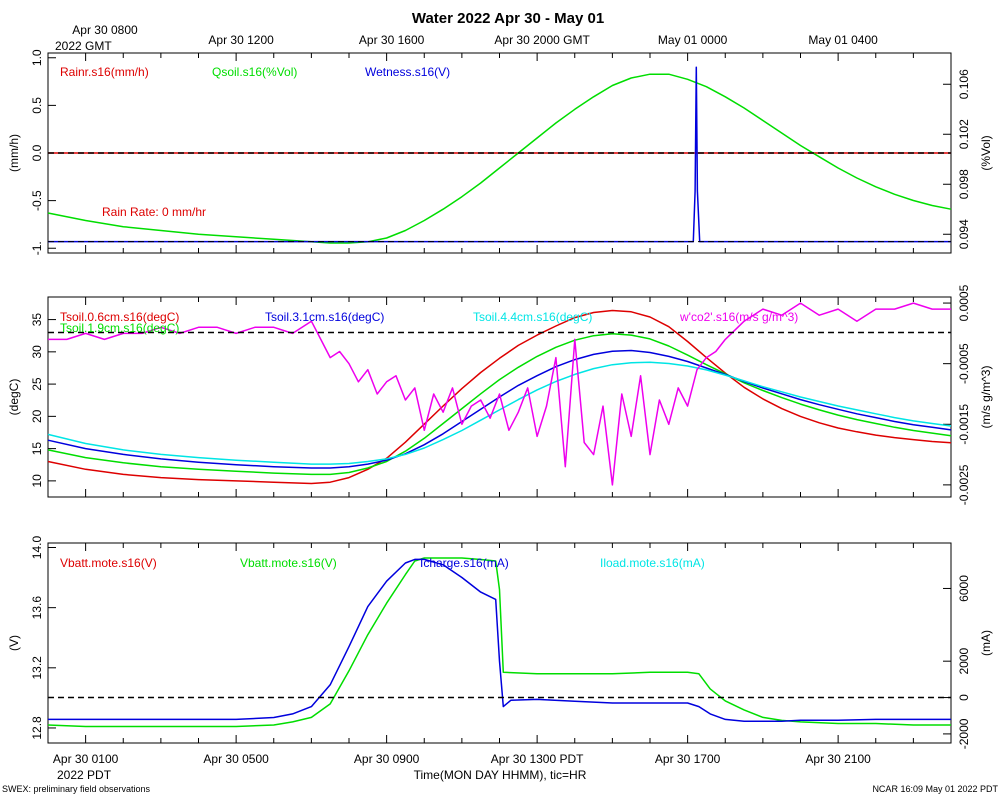 The image size is (1000, 800). I want to click on y-right-axis-label: (%Vol), so click(986, 152).